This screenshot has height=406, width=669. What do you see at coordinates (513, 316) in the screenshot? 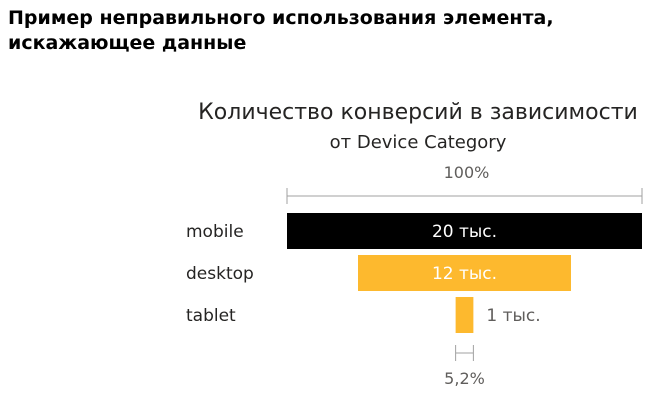
I see `data-label-tablet: 1 тыс.` at bounding box center [513, 316].